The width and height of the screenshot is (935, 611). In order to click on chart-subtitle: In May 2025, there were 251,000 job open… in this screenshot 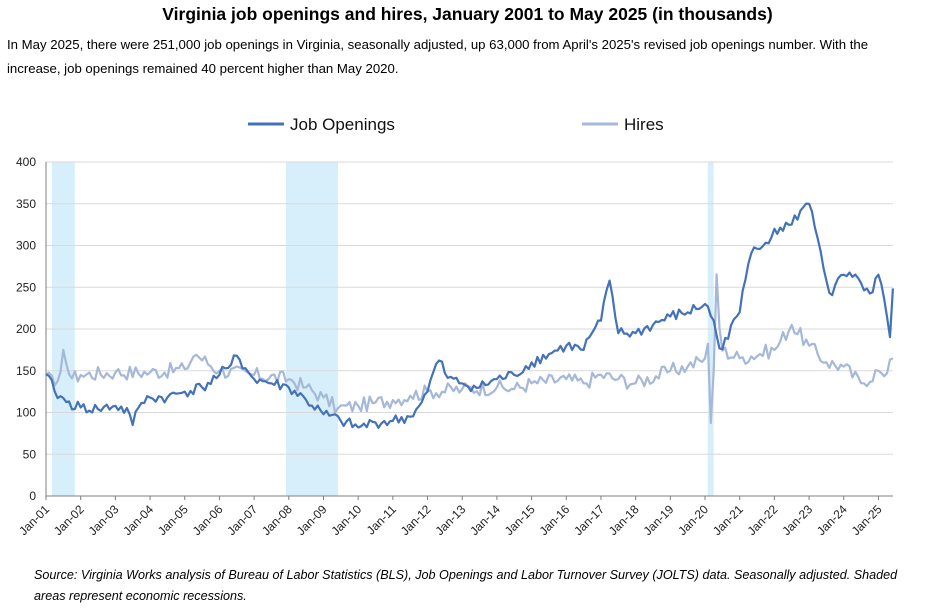, I will do `click(438, 56)`.